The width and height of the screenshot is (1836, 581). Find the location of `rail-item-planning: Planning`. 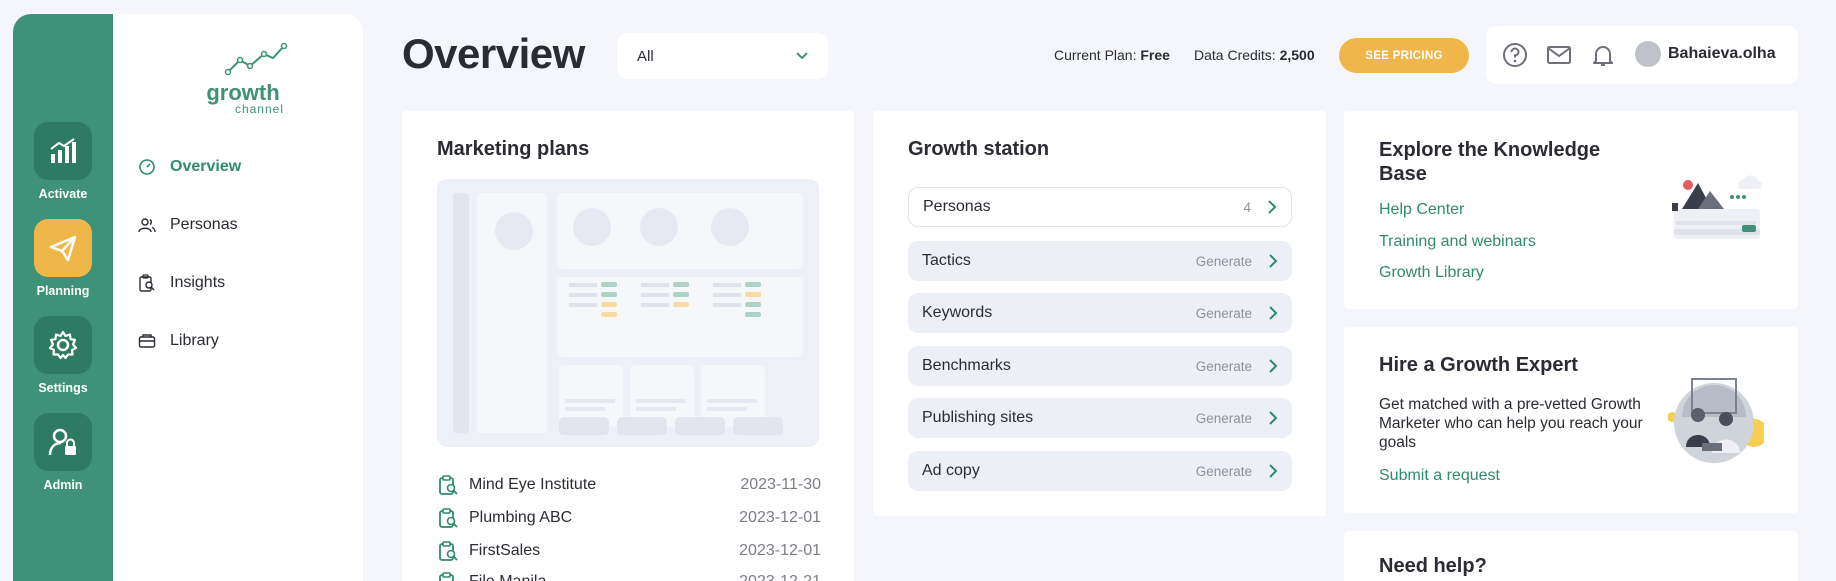

rail-item-planning: Planning is located at coordinates (63, 258).